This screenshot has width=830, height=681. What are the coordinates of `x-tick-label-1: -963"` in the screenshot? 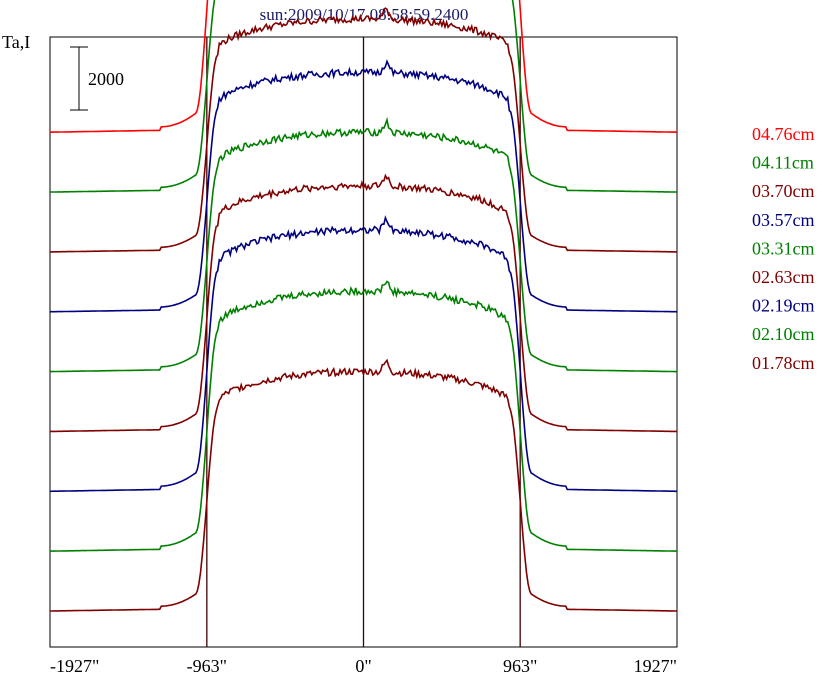 It's located at (207, 666).